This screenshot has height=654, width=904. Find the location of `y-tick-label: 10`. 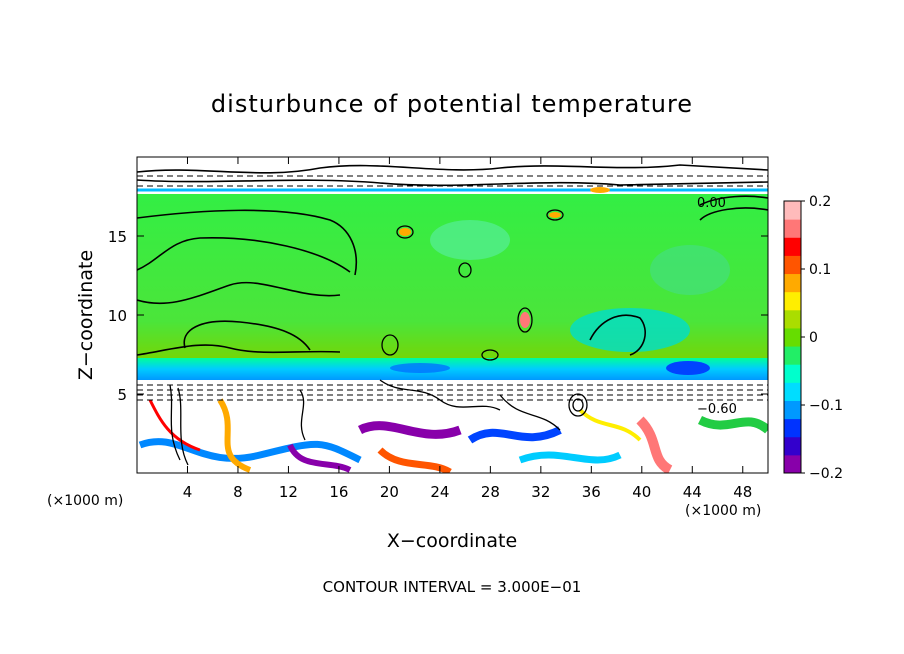

y-tick-label: 10 is located at coordinates (117, 316).